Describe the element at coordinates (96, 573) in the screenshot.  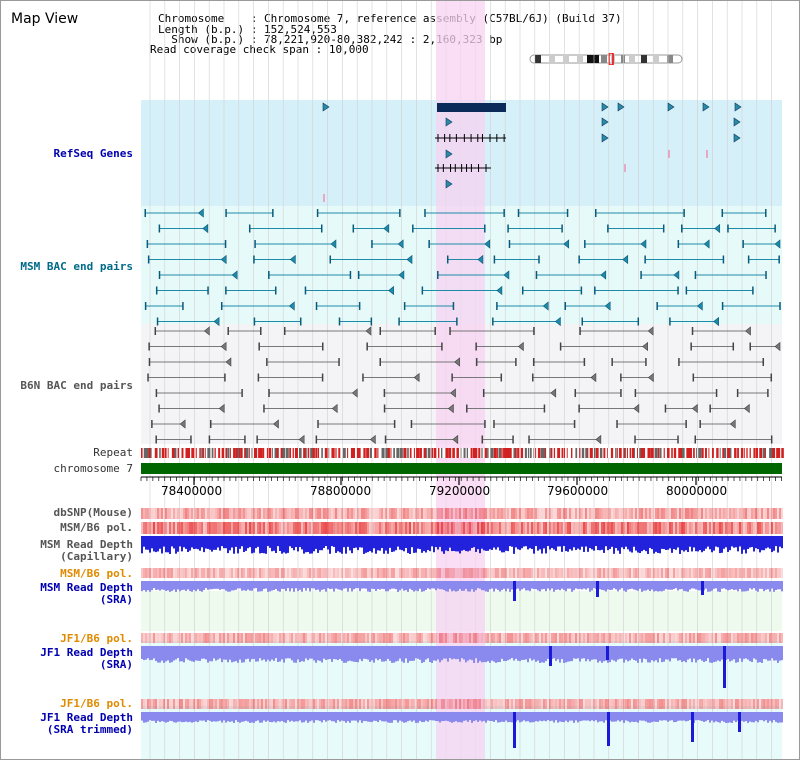
I see `label-msm-b6-pol-2: MSM/B6 pol.` at that location.